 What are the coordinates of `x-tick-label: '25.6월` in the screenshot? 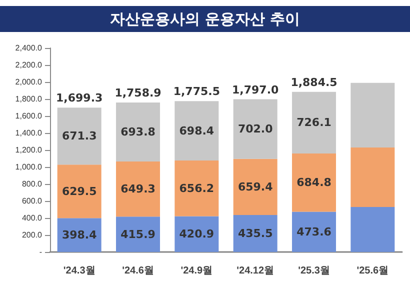 It's located at (372, 271).